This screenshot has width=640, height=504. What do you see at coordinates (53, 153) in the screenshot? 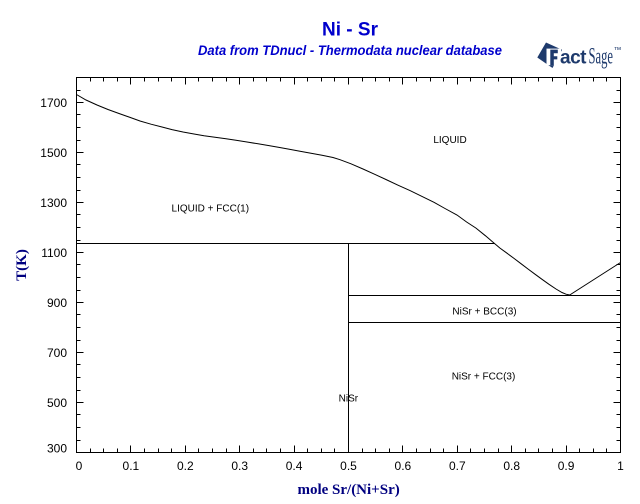
I see `svg-text: 1500` at bounding box center [53, 153].